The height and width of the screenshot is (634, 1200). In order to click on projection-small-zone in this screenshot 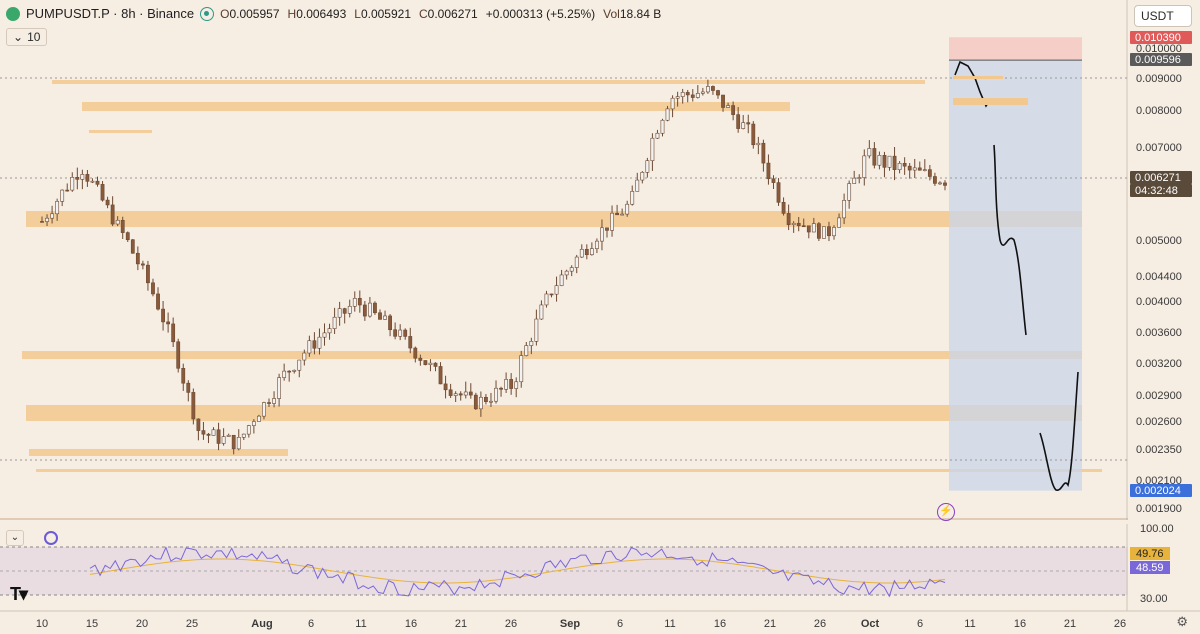, I will do `click(990, 101)`.